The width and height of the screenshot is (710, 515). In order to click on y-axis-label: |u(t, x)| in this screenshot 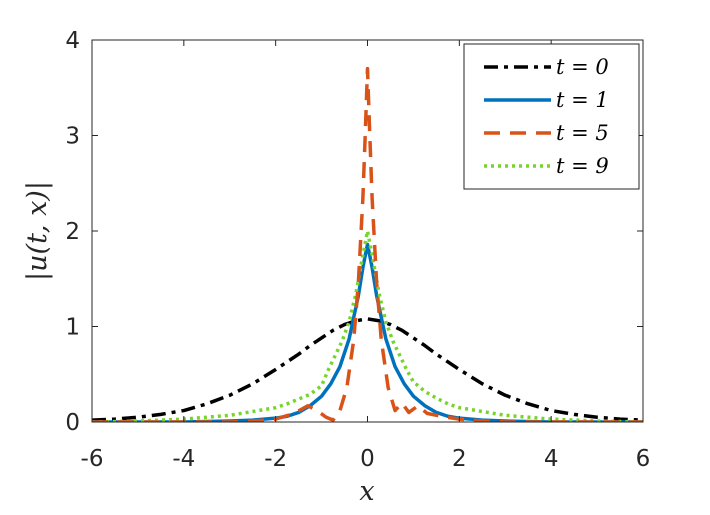, I will do `click(37, 231)`.